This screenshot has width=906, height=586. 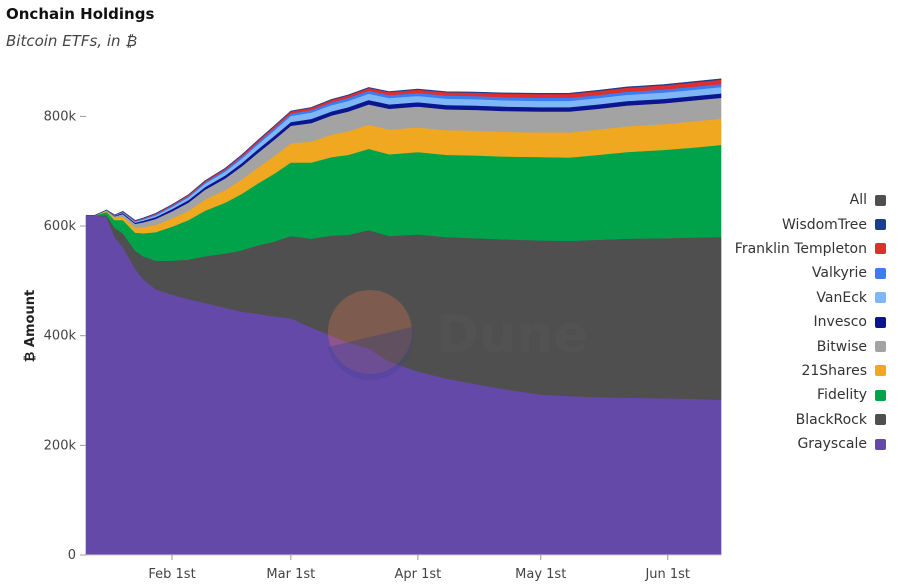 What do you see at coordinates (832, 444) in the screenshot?
I see `legend-label: Grayscale` at bounding box center [832, 444].